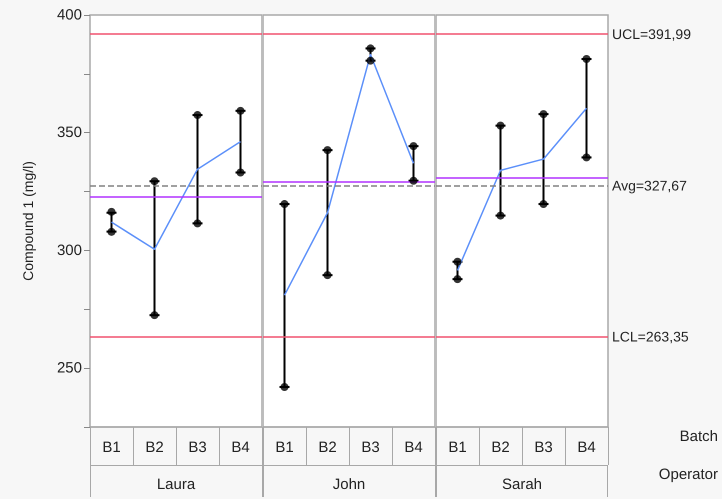  I want to click on x-axis-title: John, so click(349, 484).